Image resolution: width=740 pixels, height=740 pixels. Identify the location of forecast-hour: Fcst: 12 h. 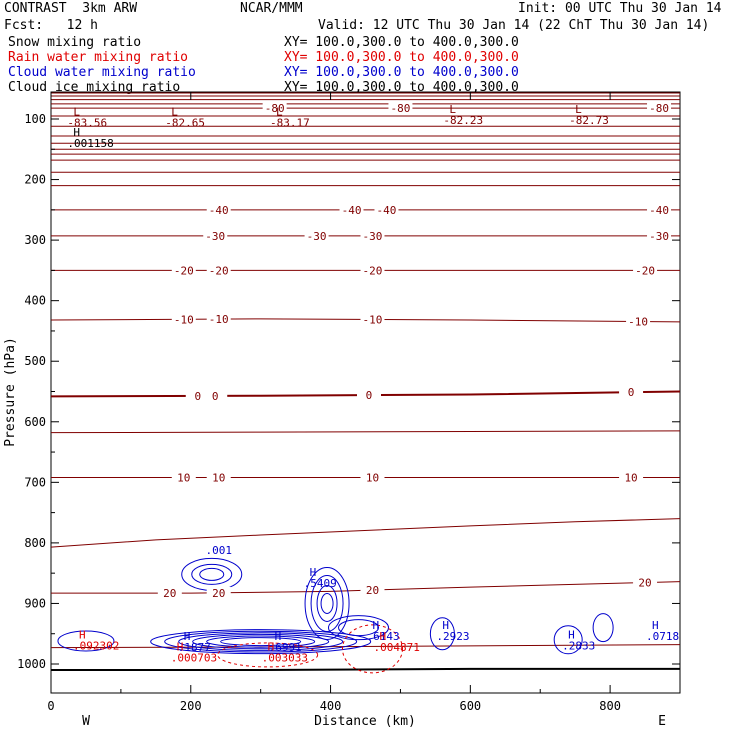
(51, 25).